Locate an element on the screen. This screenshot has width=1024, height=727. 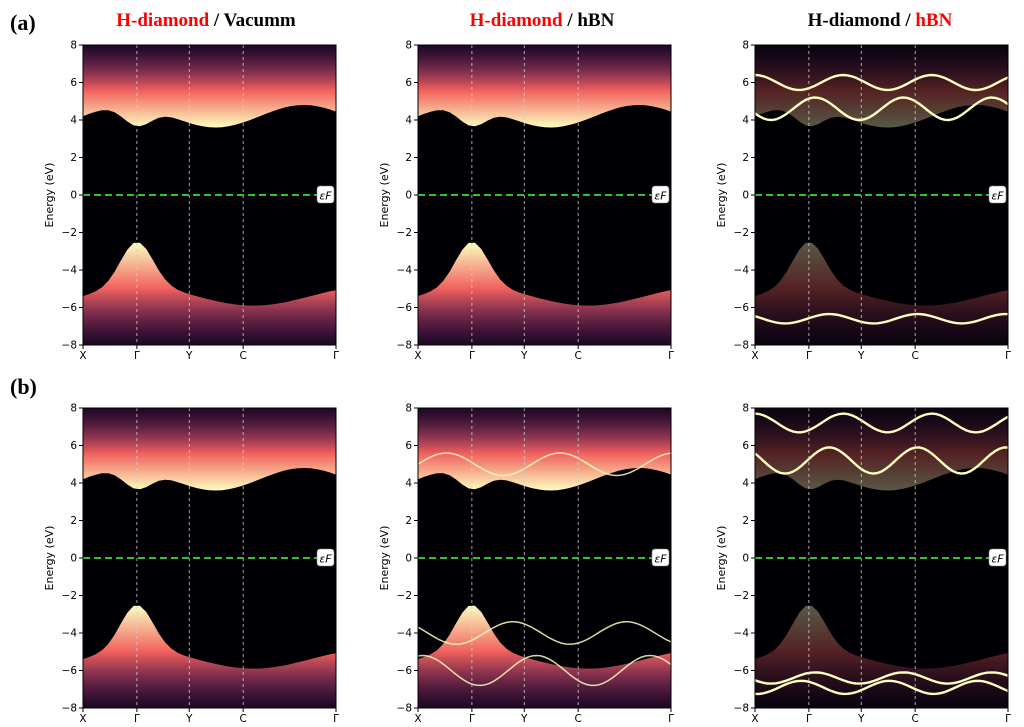
column-title-vacuum: H-diamond / Vacumm is located at coordinates (206, 21).